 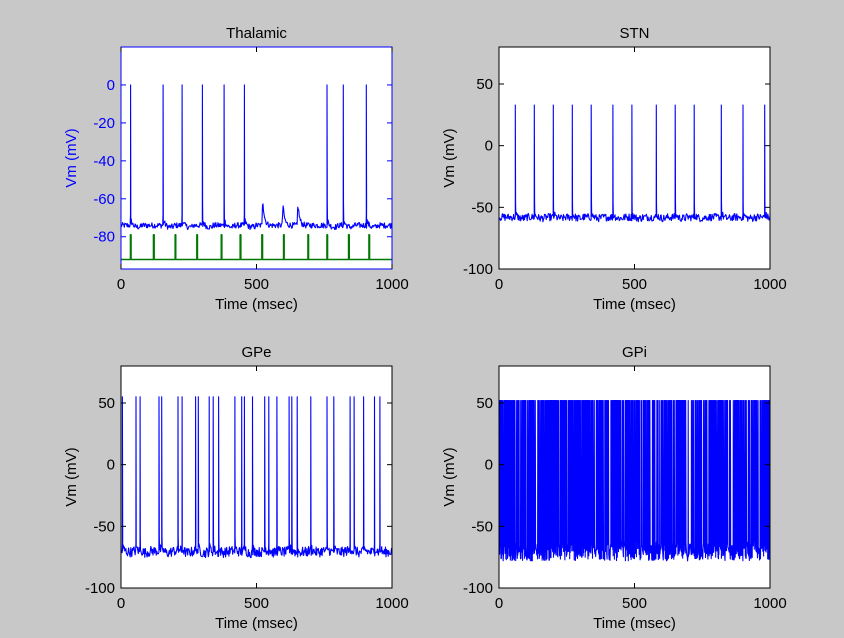 What do you see at coordinates (256, 33) in the screenshot?
I see `chart-title: Thalamic` at bounding box center [256, 33].